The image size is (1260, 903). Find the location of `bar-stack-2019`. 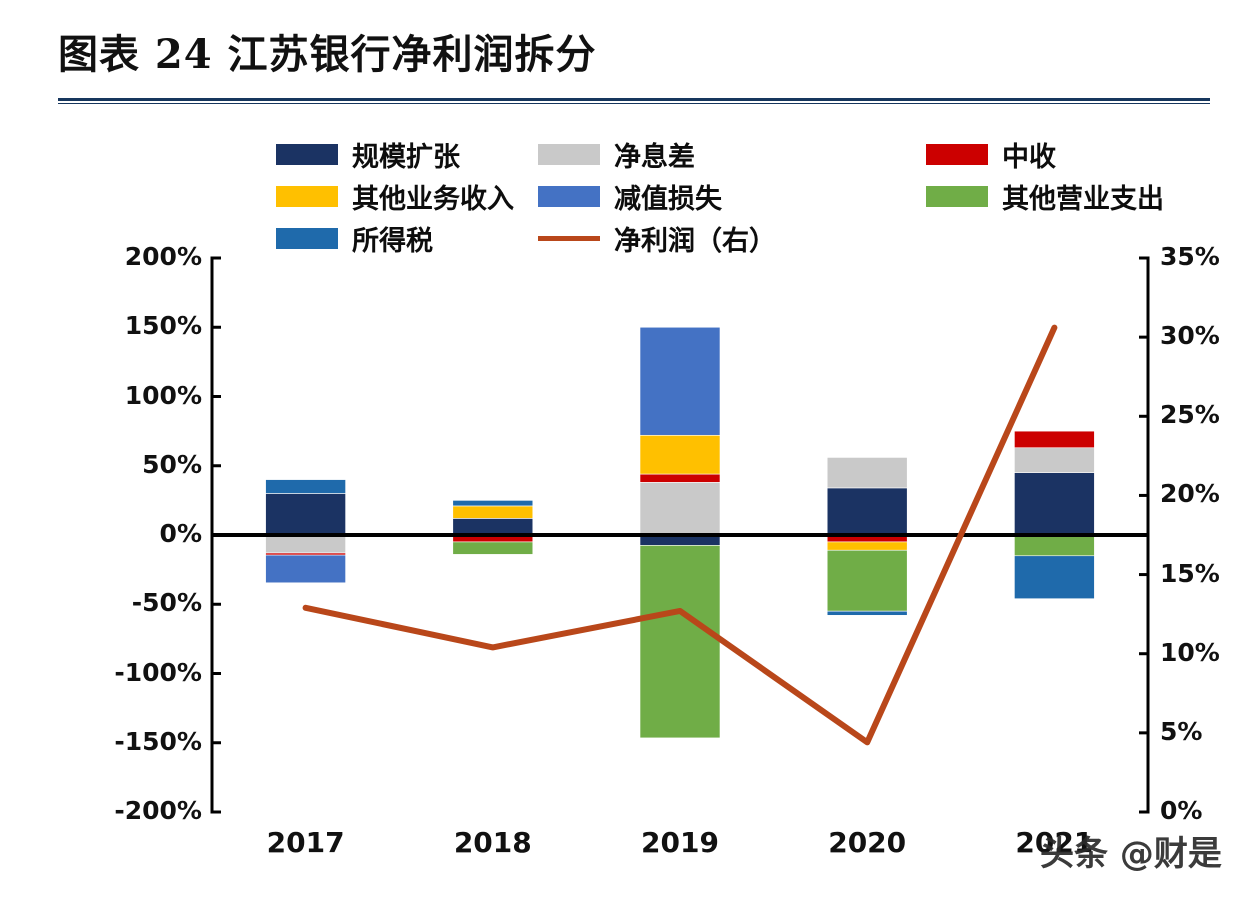

bar-stack-2019 is located at coordinates (680, 532).